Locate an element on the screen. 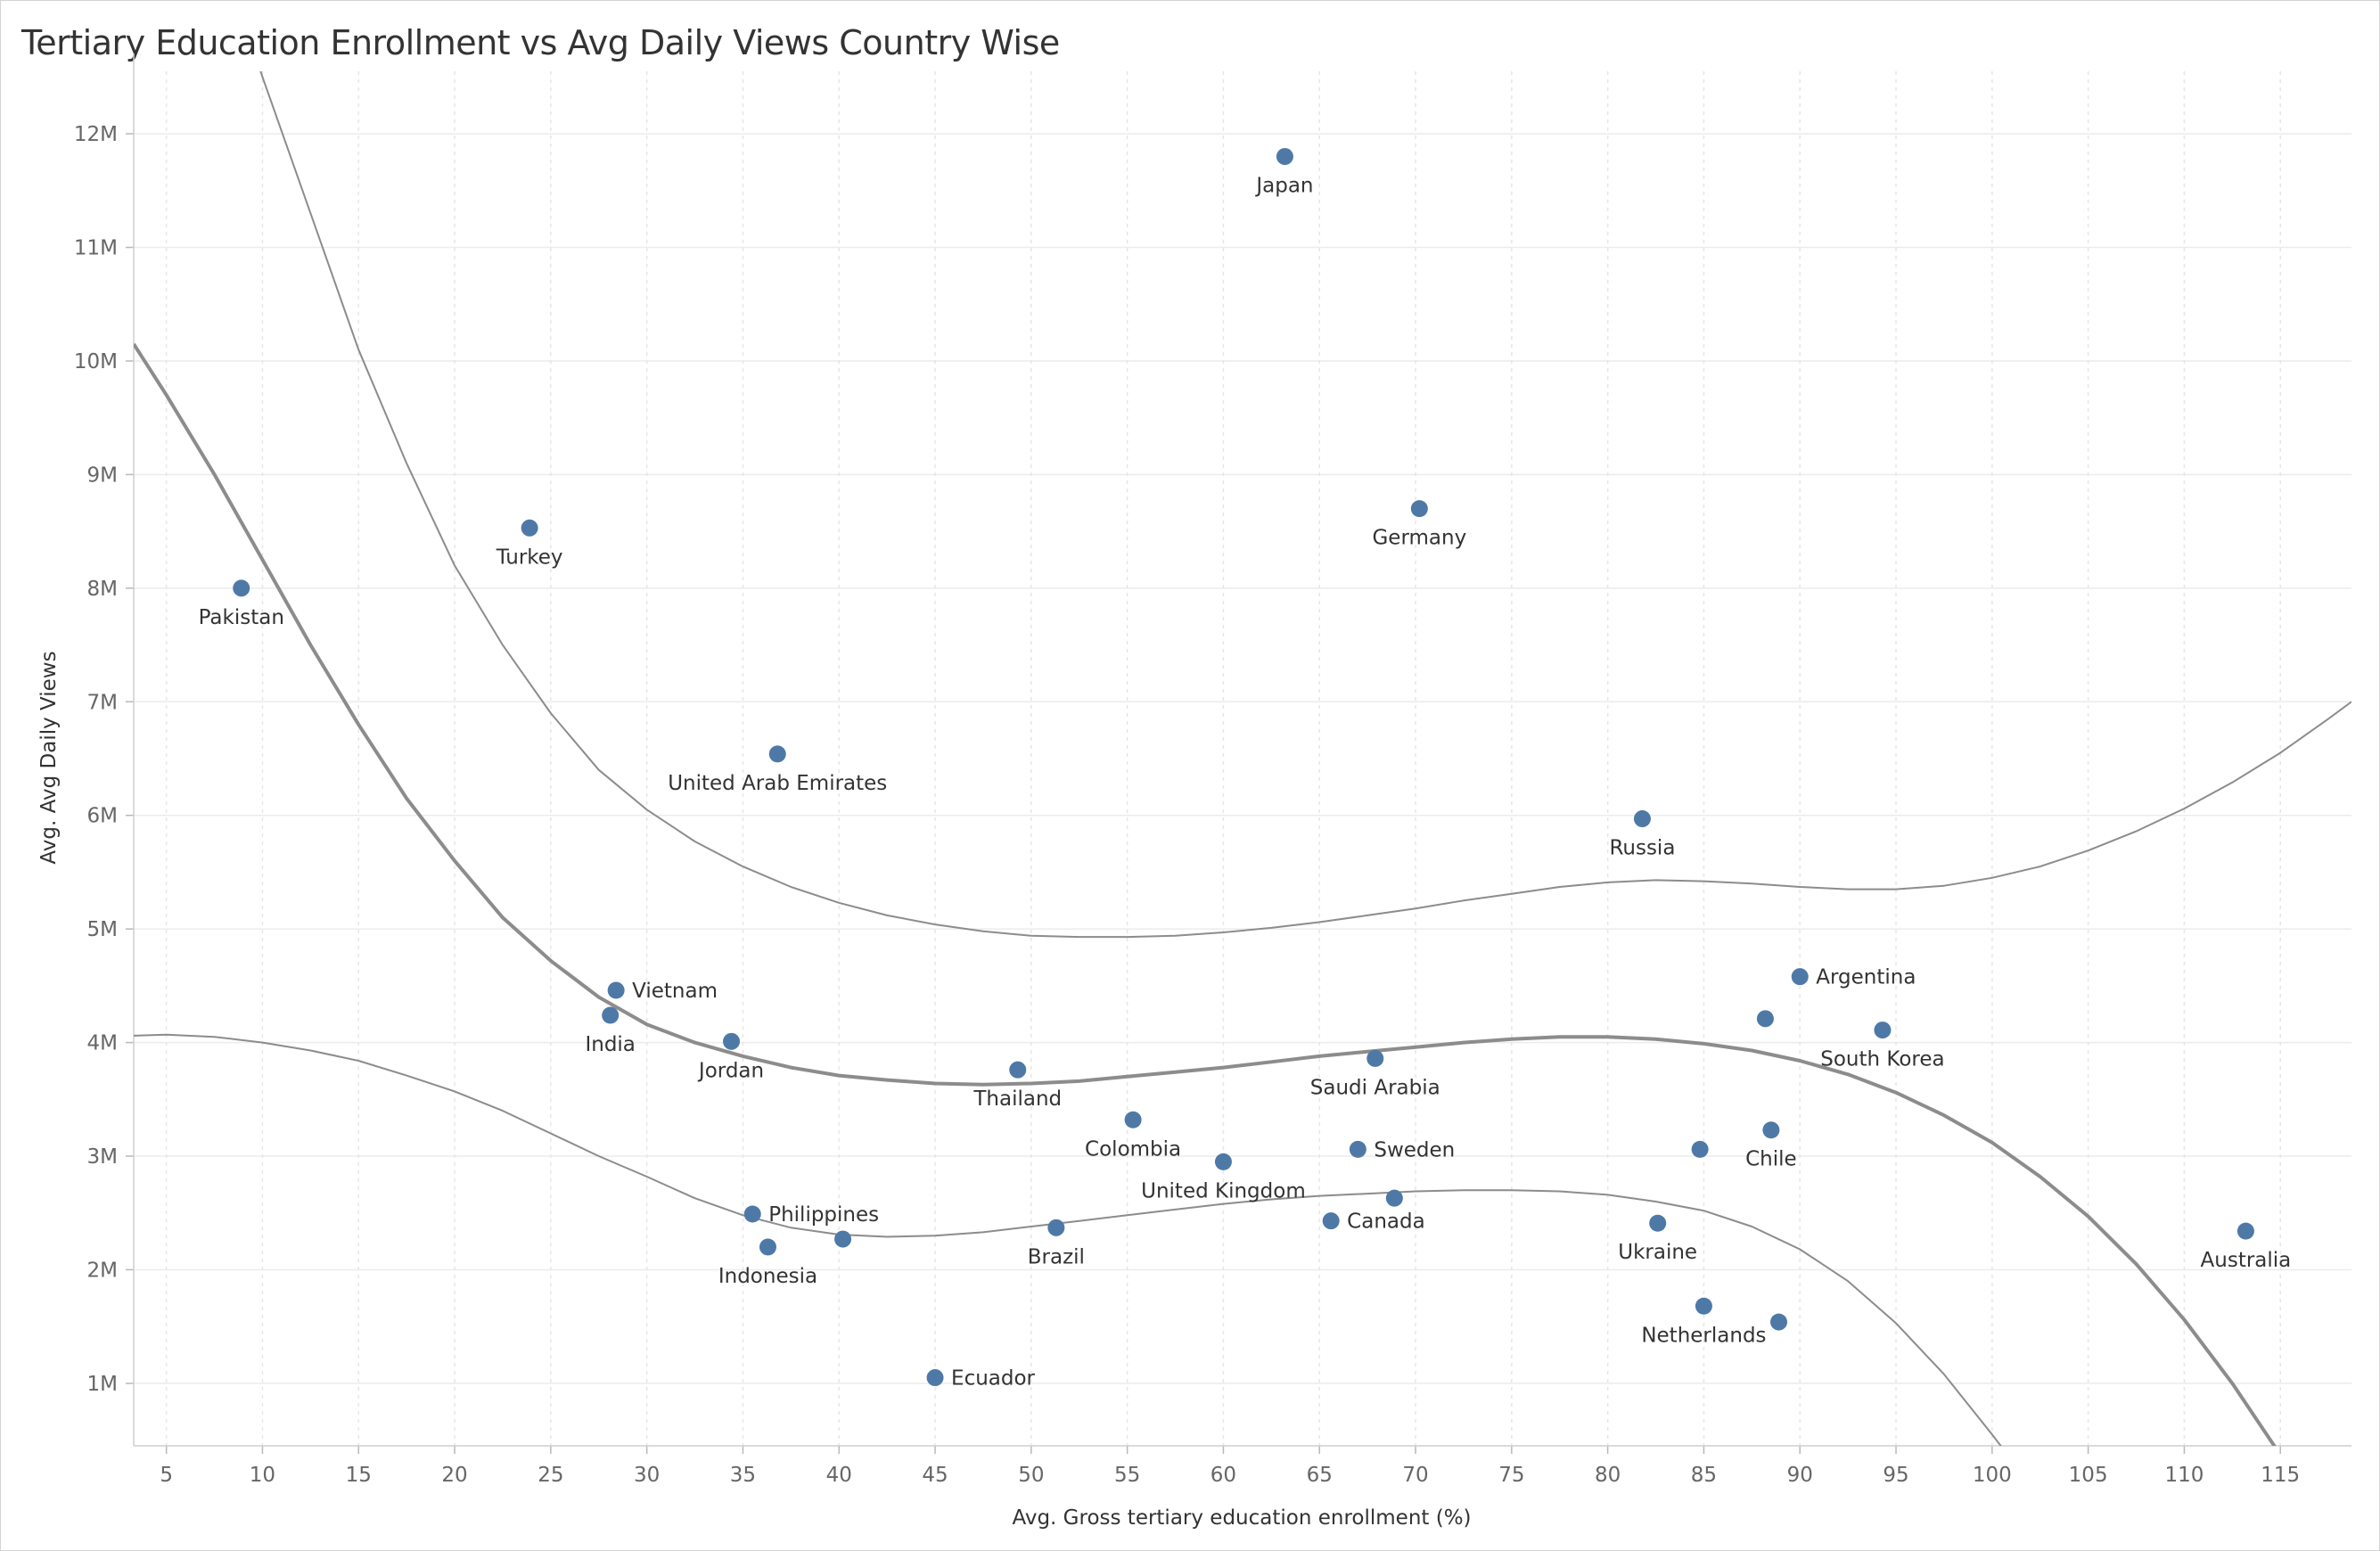 The image size is (2380, 1551). point-label: Ukraine is located at coordinates (1657, 1252).